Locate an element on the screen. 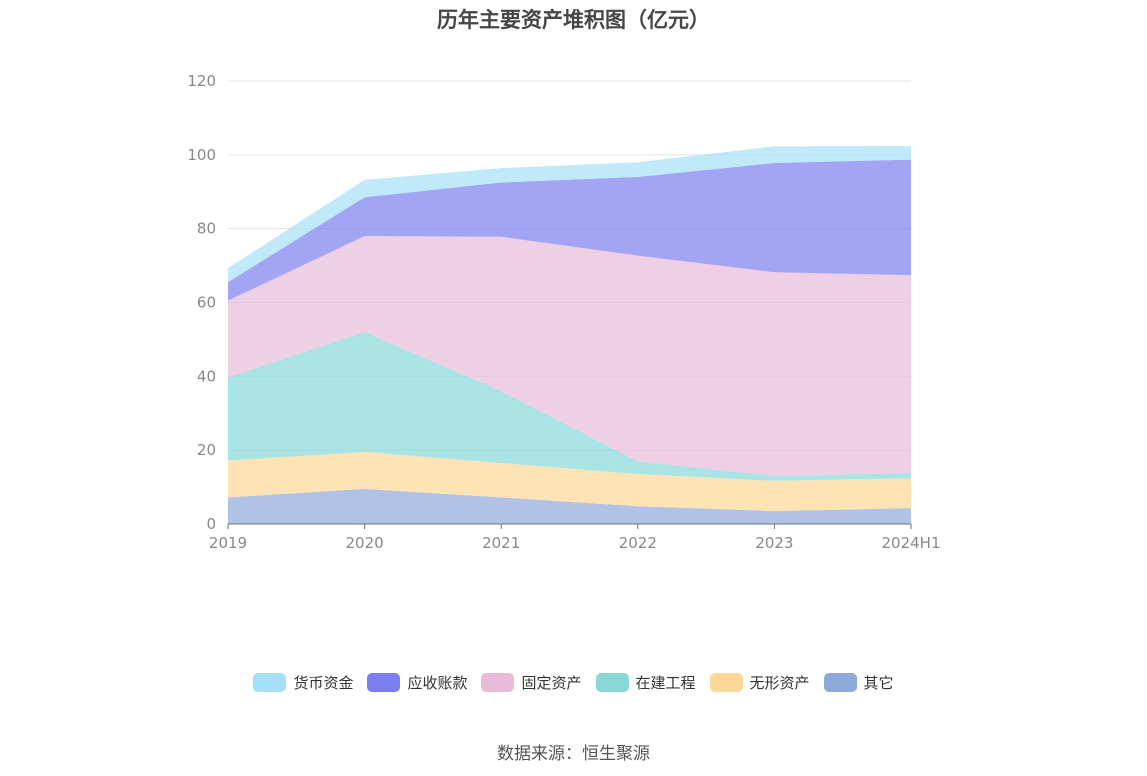 The image size is (1147, 776). y-tick-label-120: 120 is located at coordinates (201, 81).